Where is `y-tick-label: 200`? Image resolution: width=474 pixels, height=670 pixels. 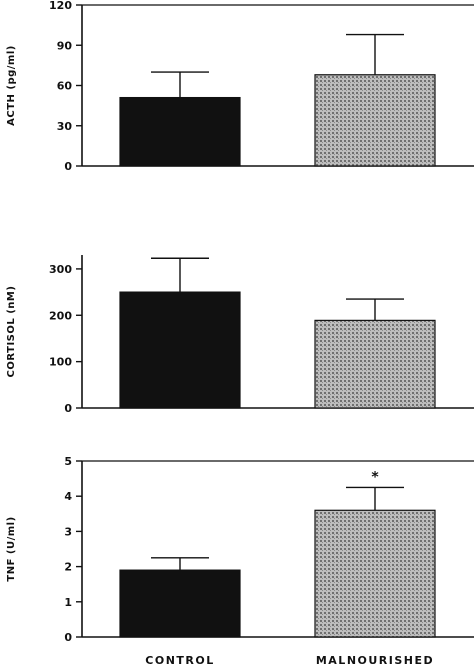
y-tick-label: 200 is located at coordinates (60, 315).